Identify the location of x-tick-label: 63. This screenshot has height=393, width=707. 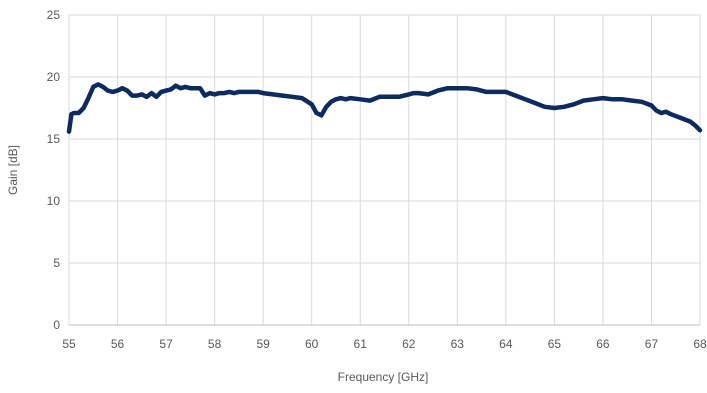
(458, 344).